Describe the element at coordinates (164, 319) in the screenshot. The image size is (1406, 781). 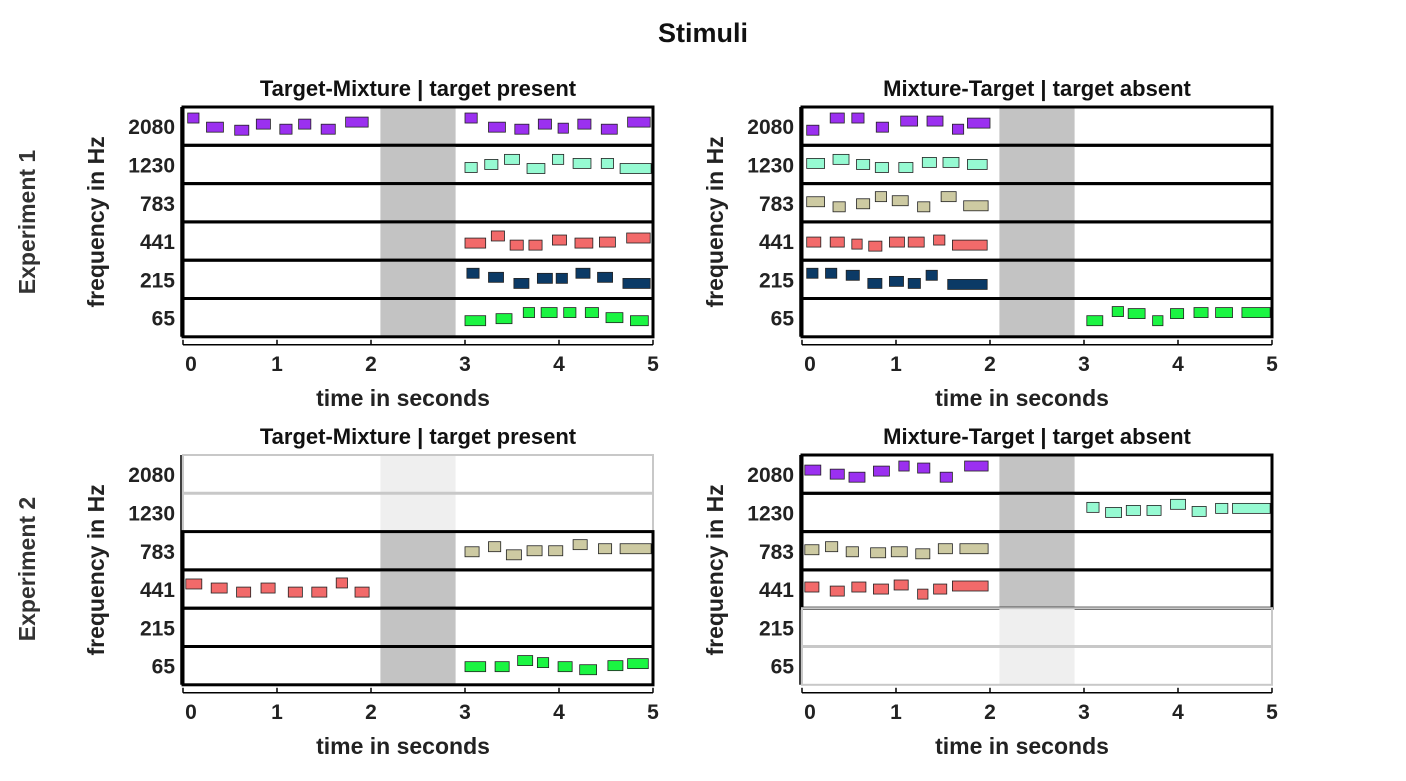
I see `band-label-65: 65` at that location.